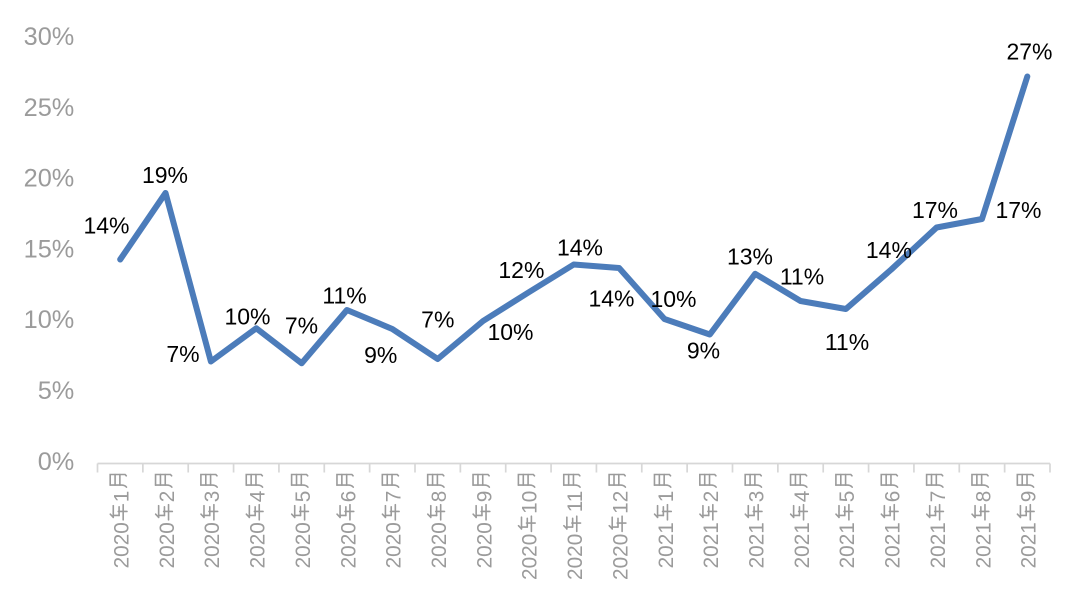 This screenshot has height=596, width=1080. I want to click on svg-text: 10, so click(530, 502).